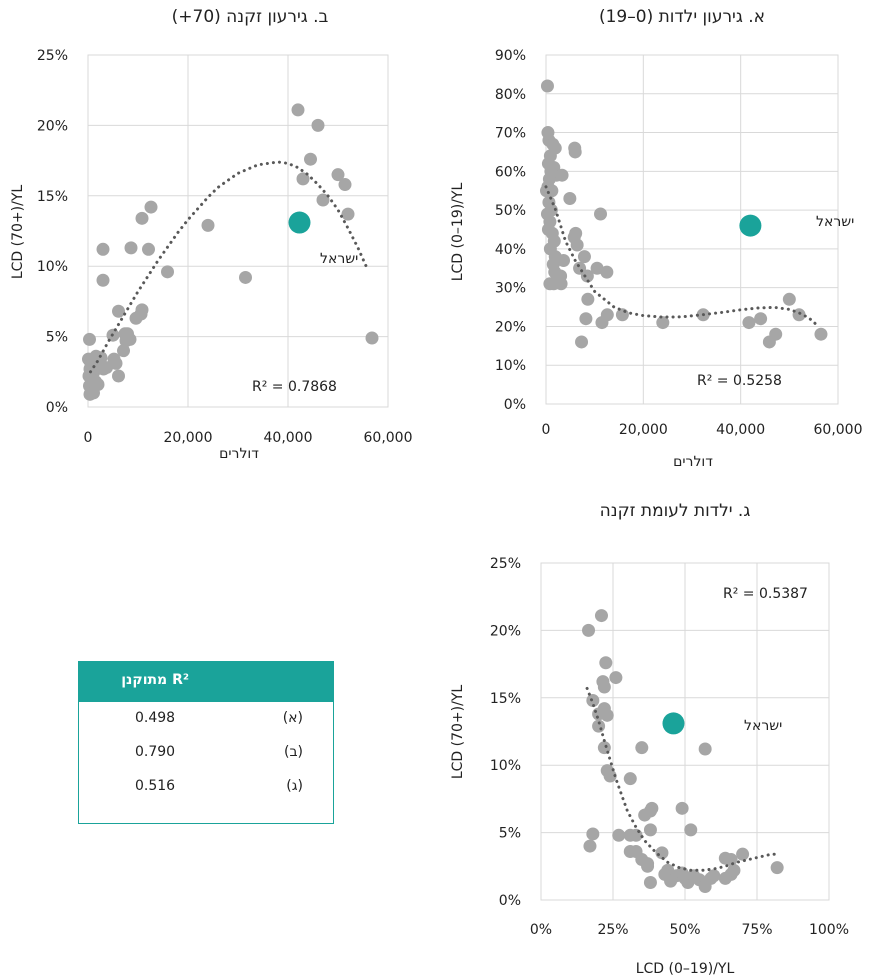 The image size is (878, 980). I want to click on r2-table-row: 0.790 (ב), so click(206, 753).